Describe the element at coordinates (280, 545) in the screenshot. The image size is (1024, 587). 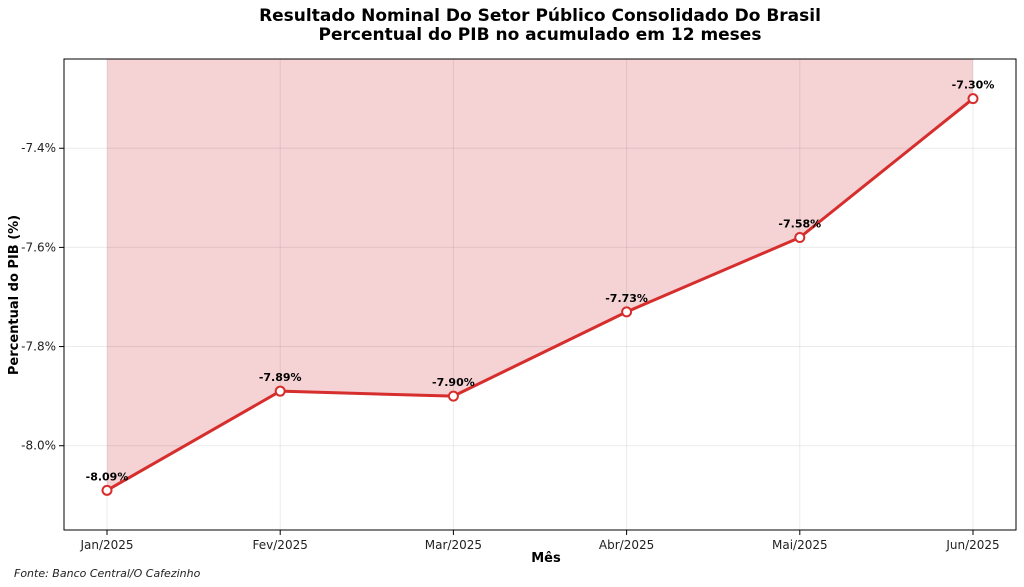
I see `x-tick-label: Fev/2025` at that location.